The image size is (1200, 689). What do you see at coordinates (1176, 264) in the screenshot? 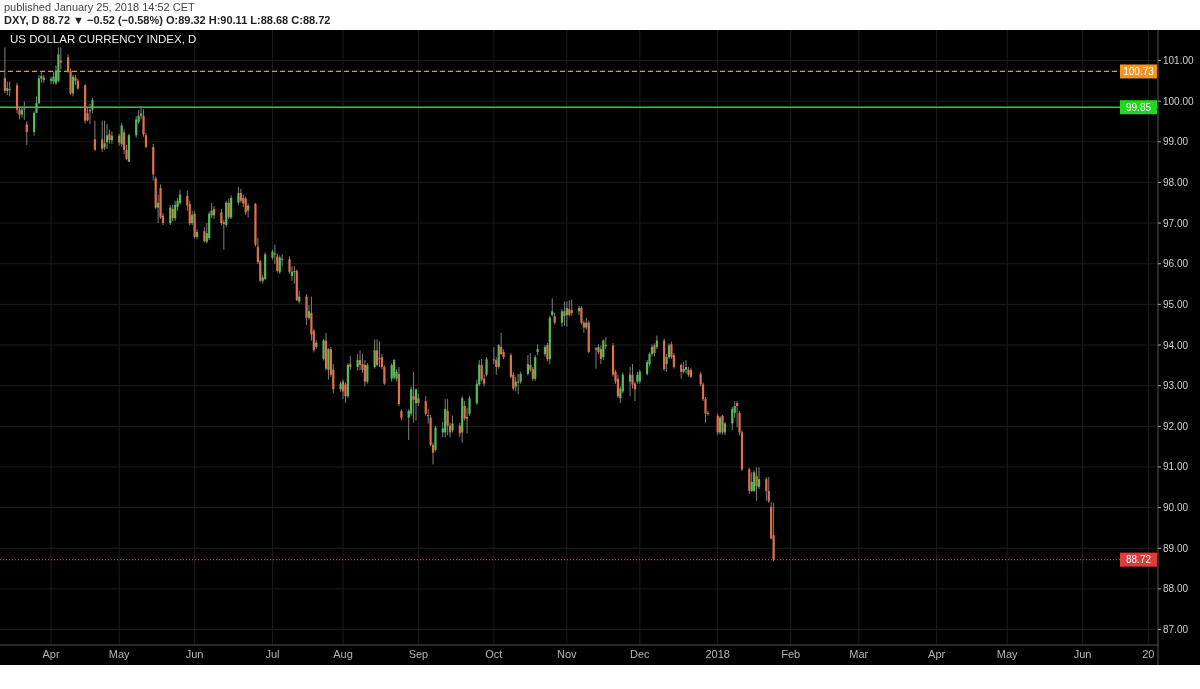
I see `y-tick-label: 96.00` at bounding box center [1176, 264].